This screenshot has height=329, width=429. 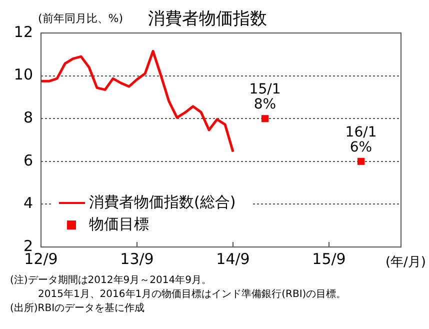 I want to click on annotation: 15/1 8%, so click(x=265, y=97).